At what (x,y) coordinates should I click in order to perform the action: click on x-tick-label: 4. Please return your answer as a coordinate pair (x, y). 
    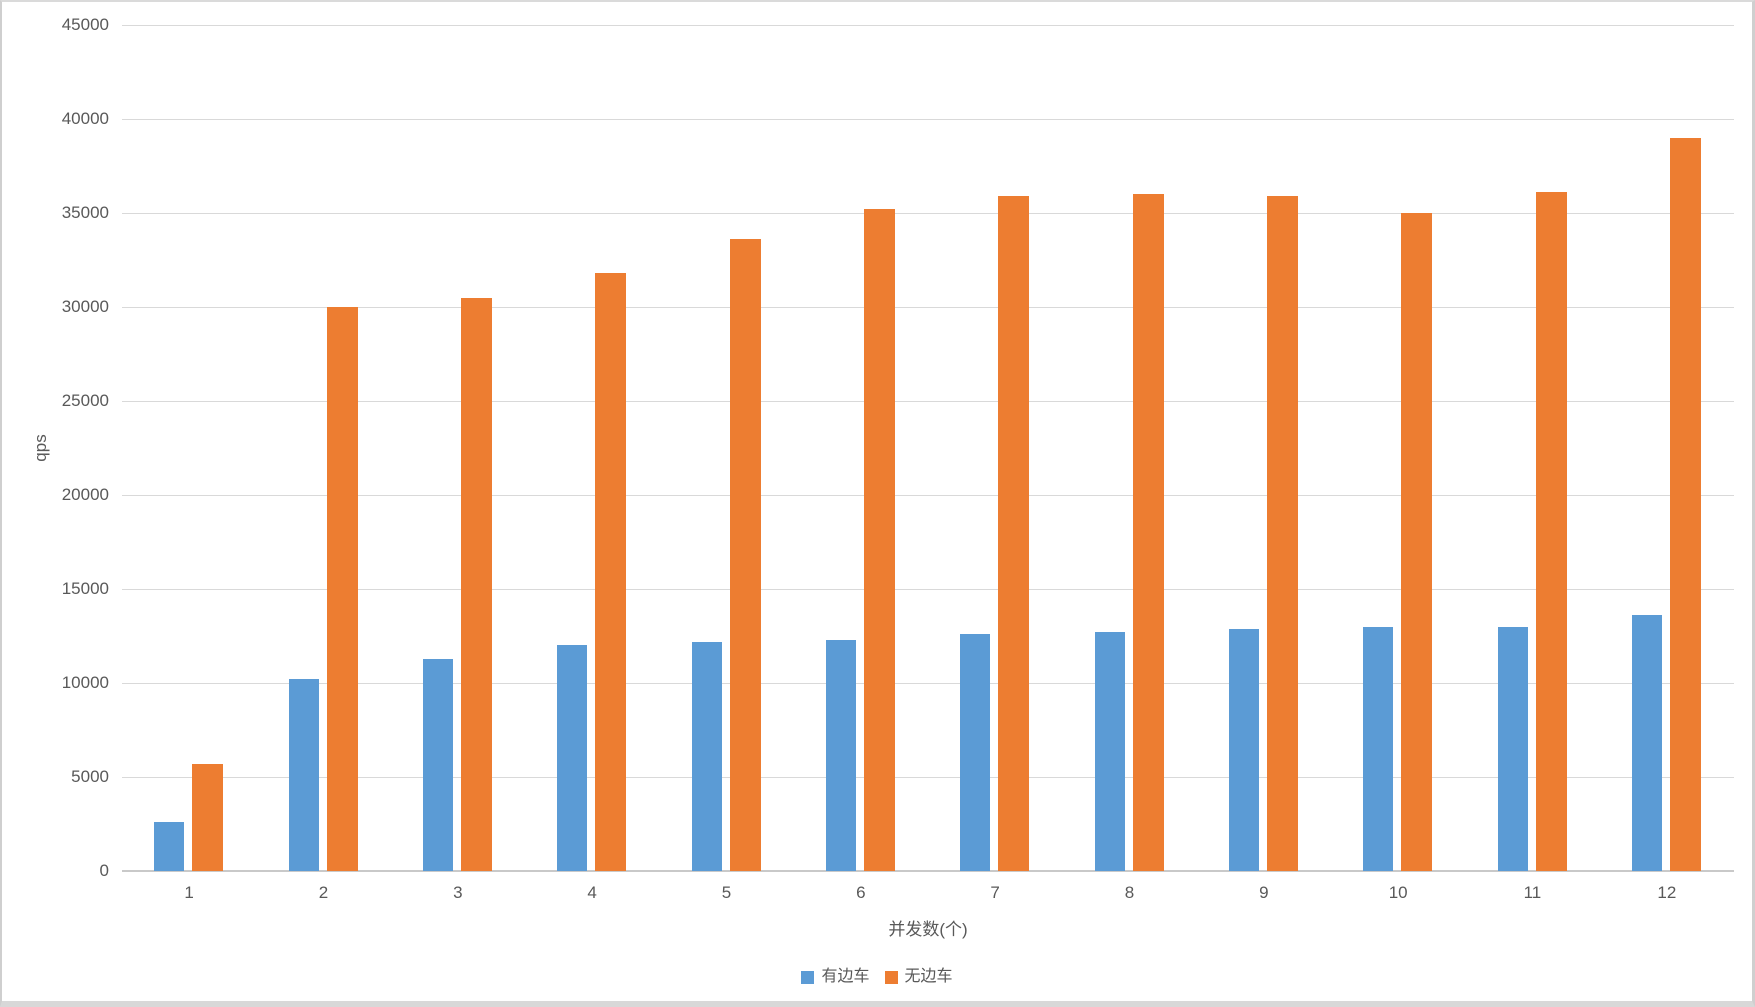
    Looking at the image, I should click on (592, 892).